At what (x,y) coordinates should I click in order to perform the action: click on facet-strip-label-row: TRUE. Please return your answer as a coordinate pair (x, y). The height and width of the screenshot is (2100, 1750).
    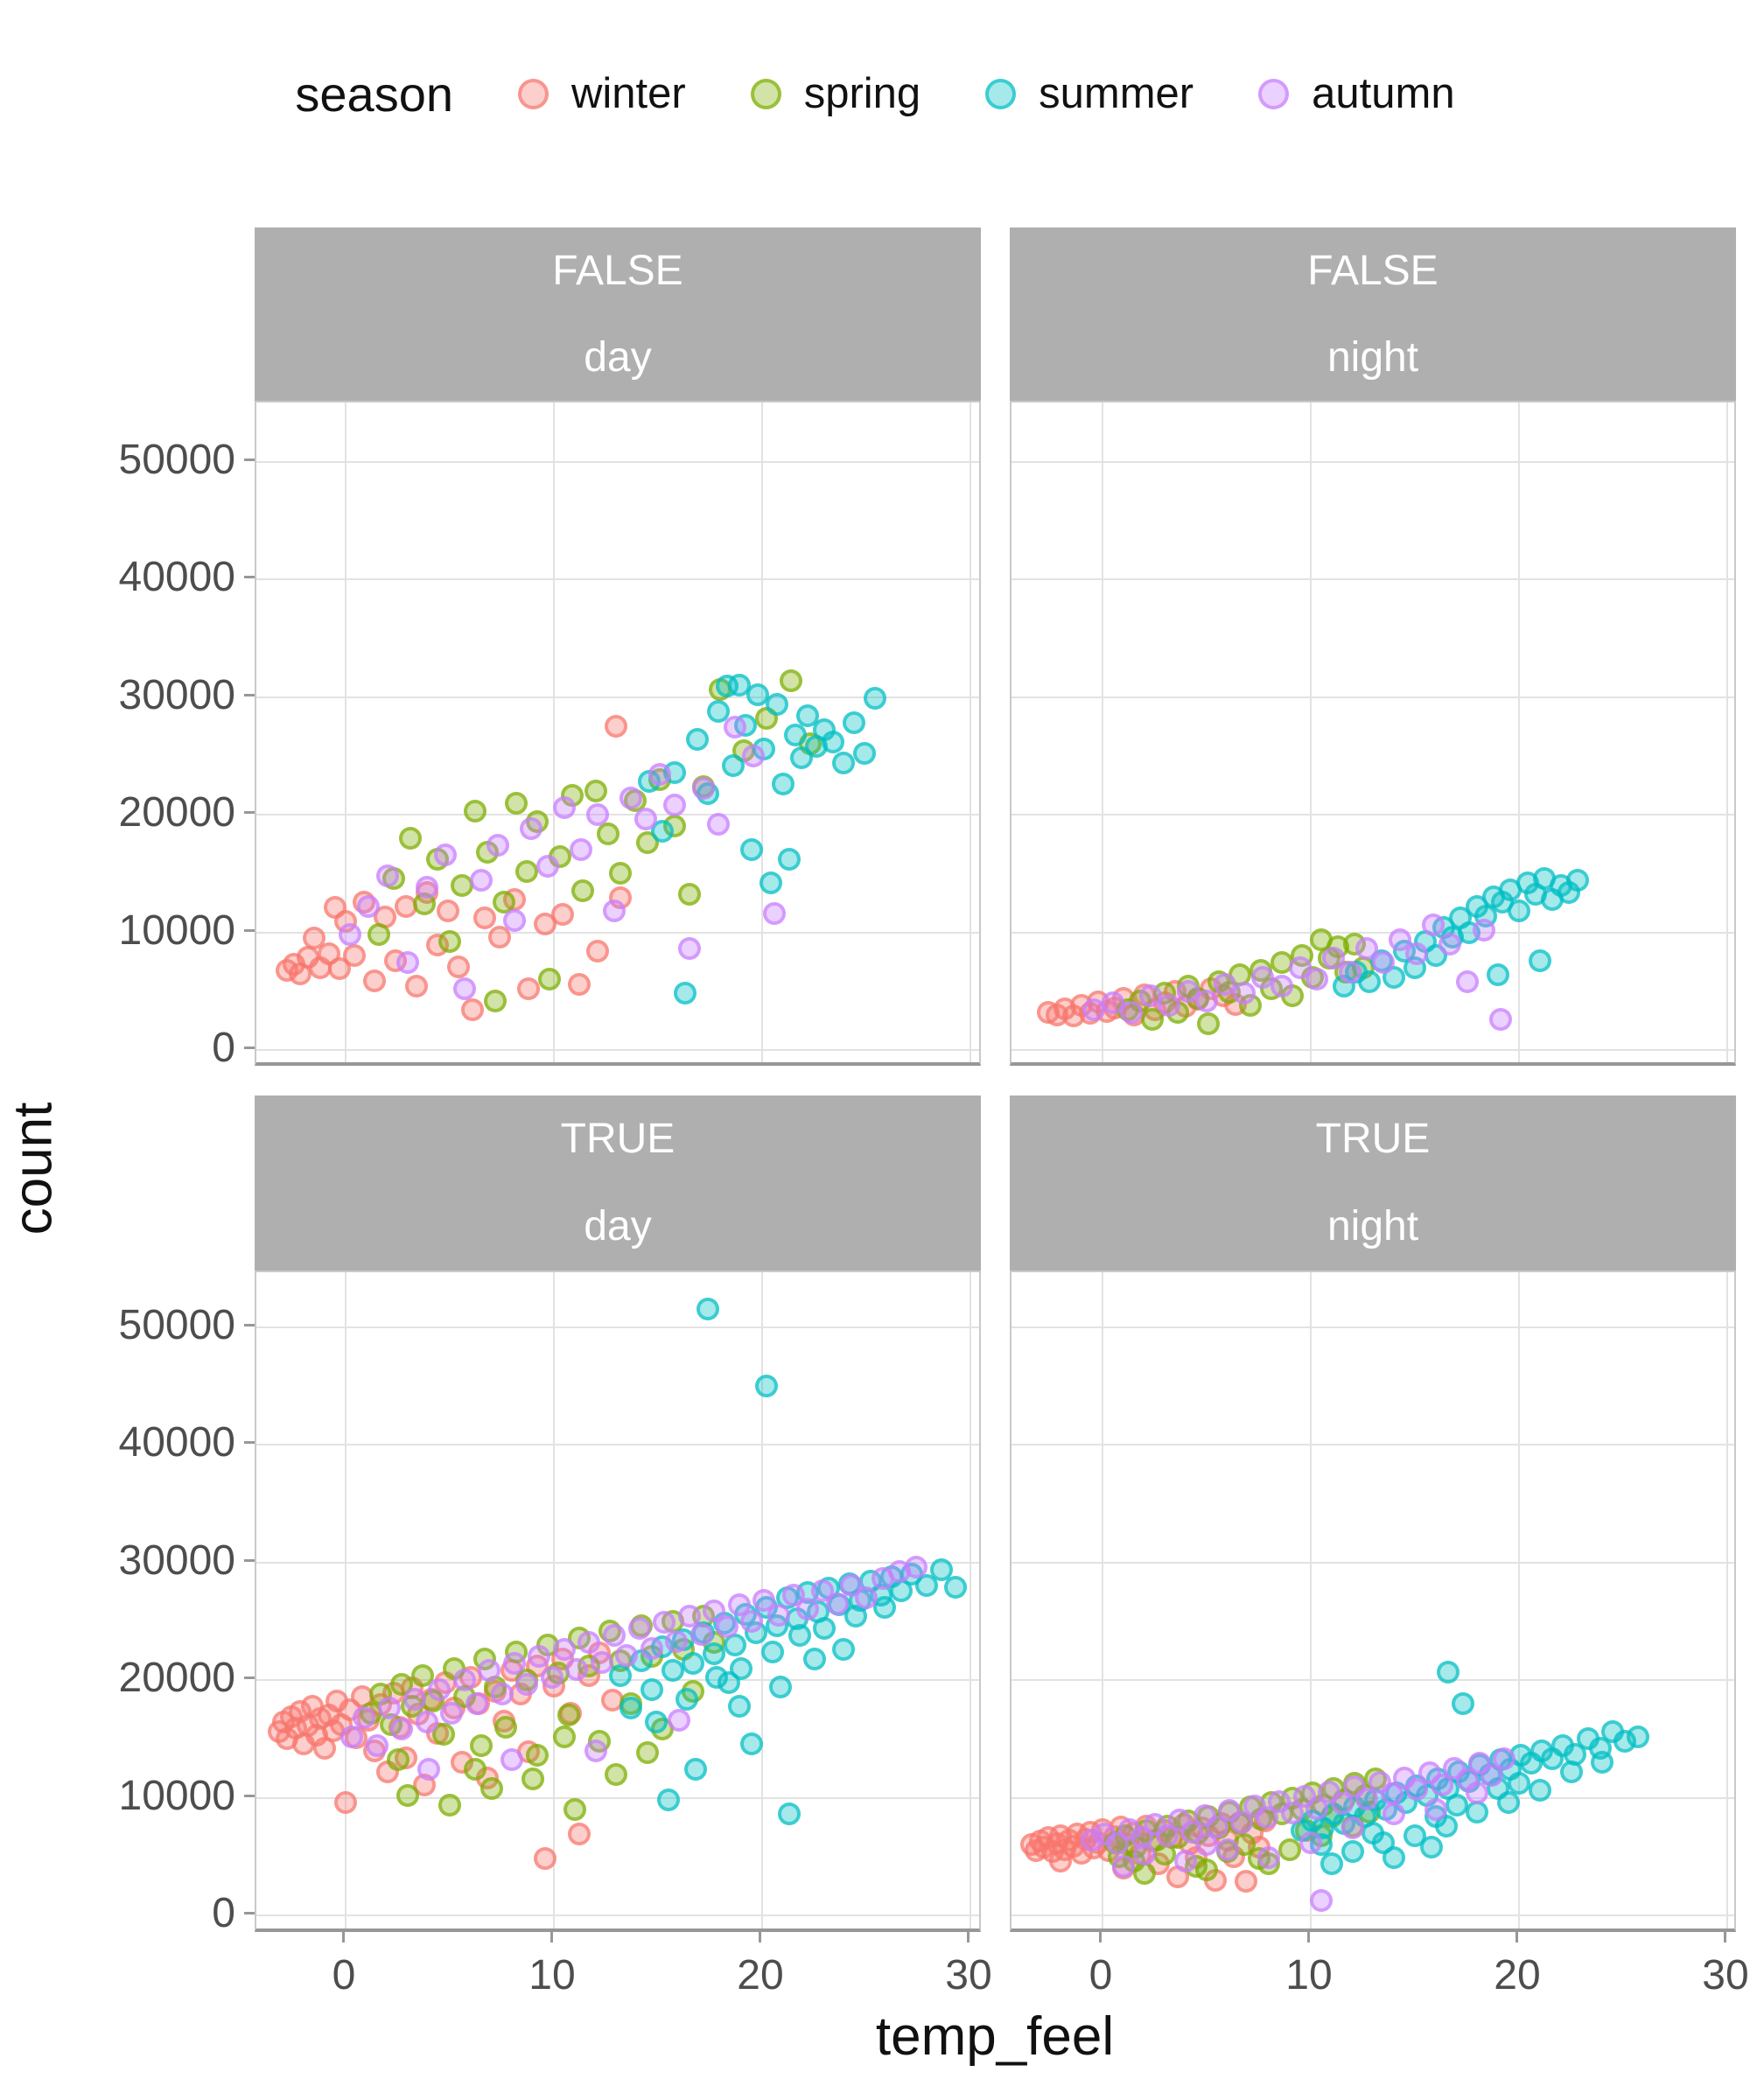
    Looking at the image, I should click on (618, 1139).